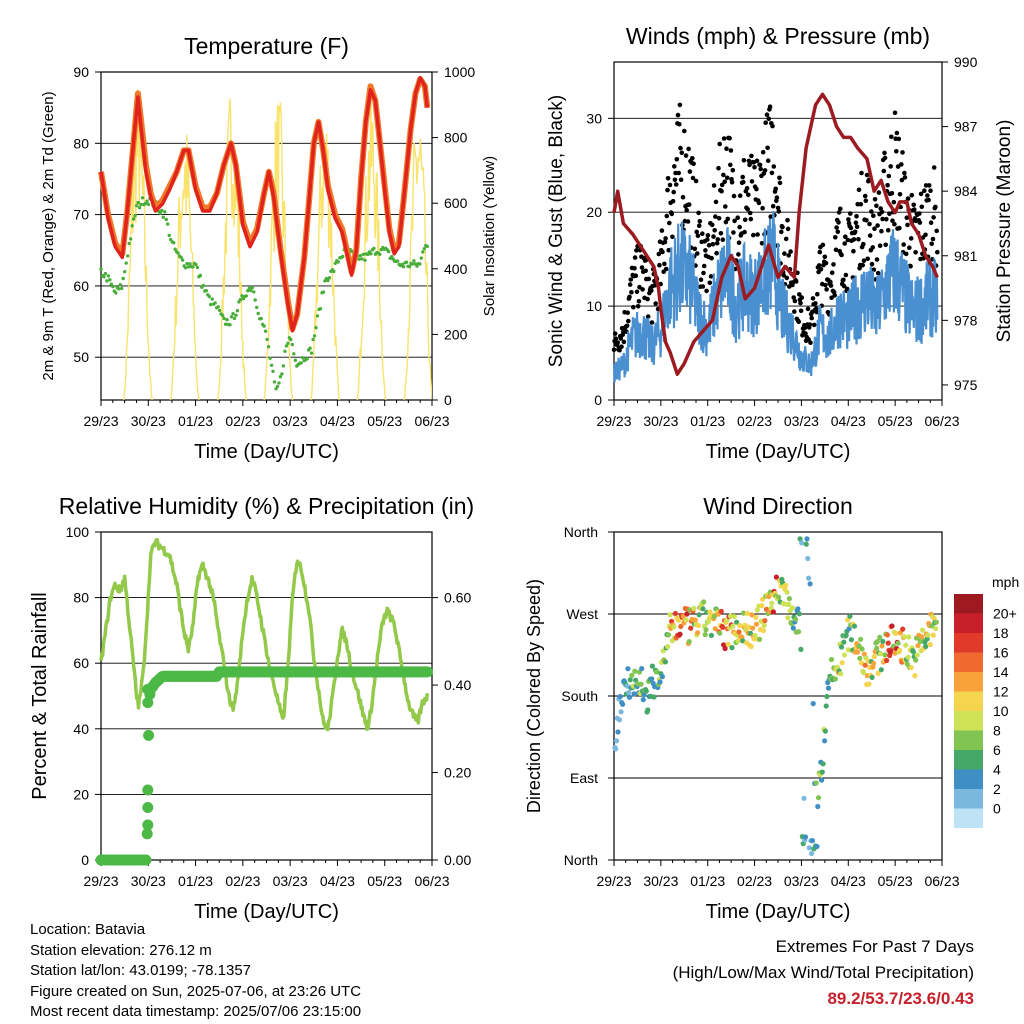 This screenshot has height=1024, width=1024. What do you see at coordinates (966, 385) in the screenshot?
I see `y-right-tick-label: 975` at bounding box center [966, 385].